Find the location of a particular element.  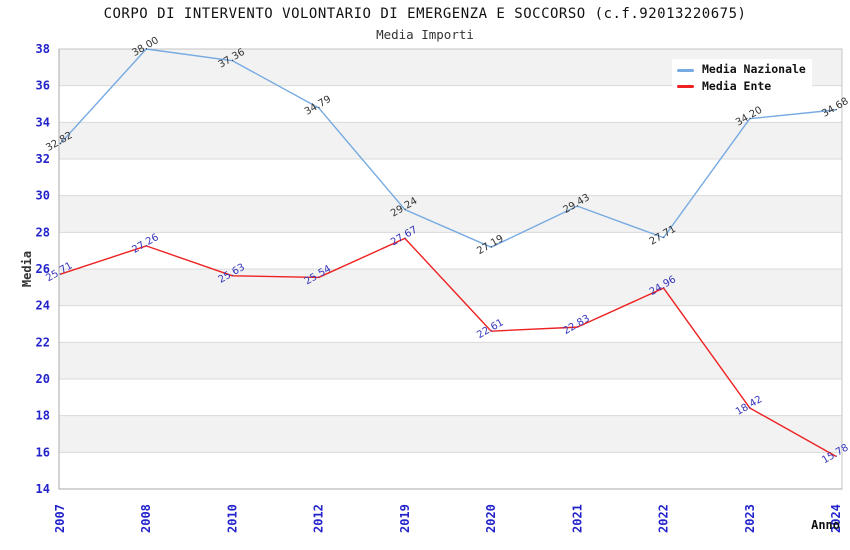

x-tick-label: 2008 is located at coordinates (146, 518).